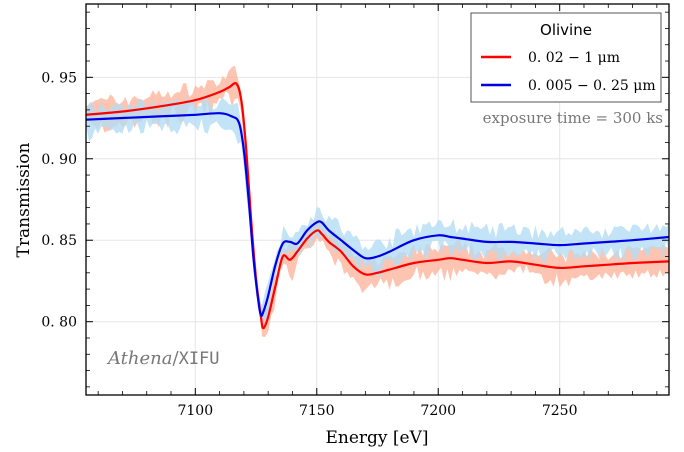  I want to click on x-axis-label: Energy [eV], so click(376, 438).